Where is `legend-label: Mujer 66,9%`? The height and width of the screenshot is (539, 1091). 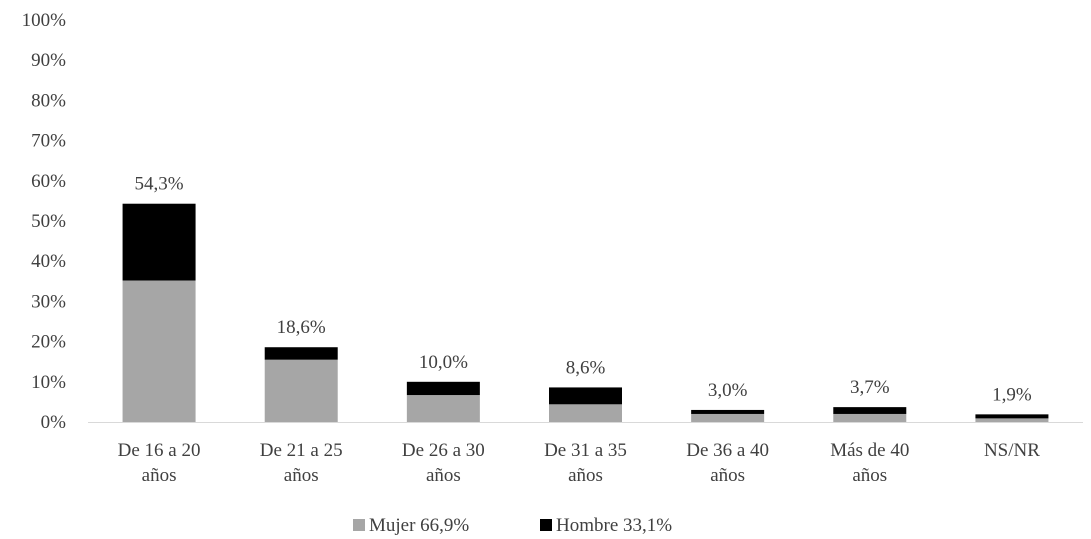 legend-label: Mujer 66,9% is located at coordinates (419, 525).